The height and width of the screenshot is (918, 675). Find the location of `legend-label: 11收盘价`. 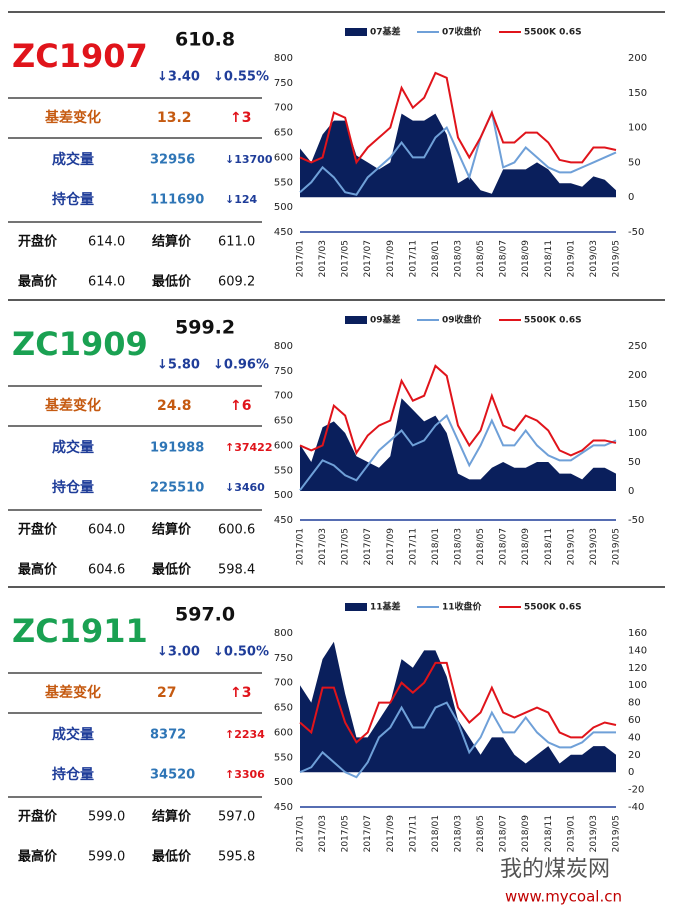

legend-label: 11收盘价 is located at coordinates (462, 607).